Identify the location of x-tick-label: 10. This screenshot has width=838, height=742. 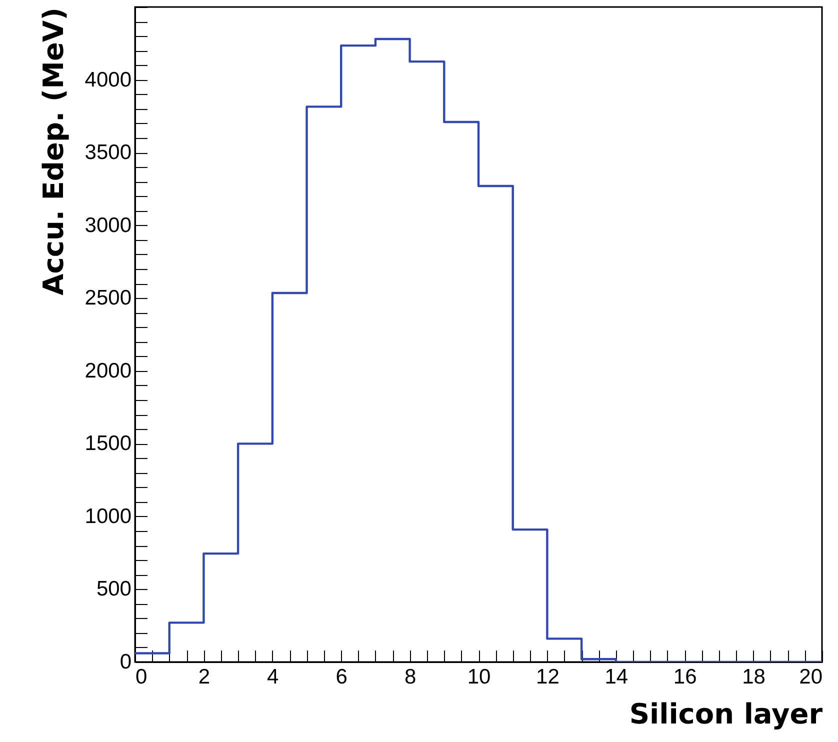
(479, 677).